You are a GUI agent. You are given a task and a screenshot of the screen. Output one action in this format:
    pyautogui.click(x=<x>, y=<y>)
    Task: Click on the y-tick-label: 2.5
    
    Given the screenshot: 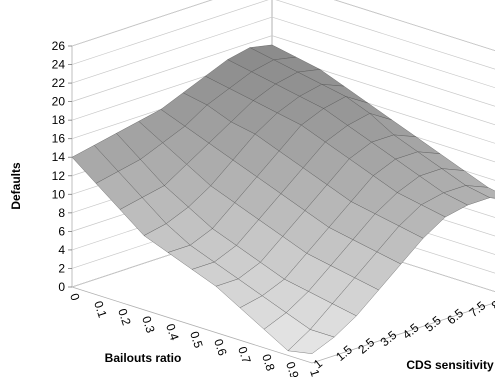 What is the action you would take?
    pyautogui.click(x=366, y=346)
    